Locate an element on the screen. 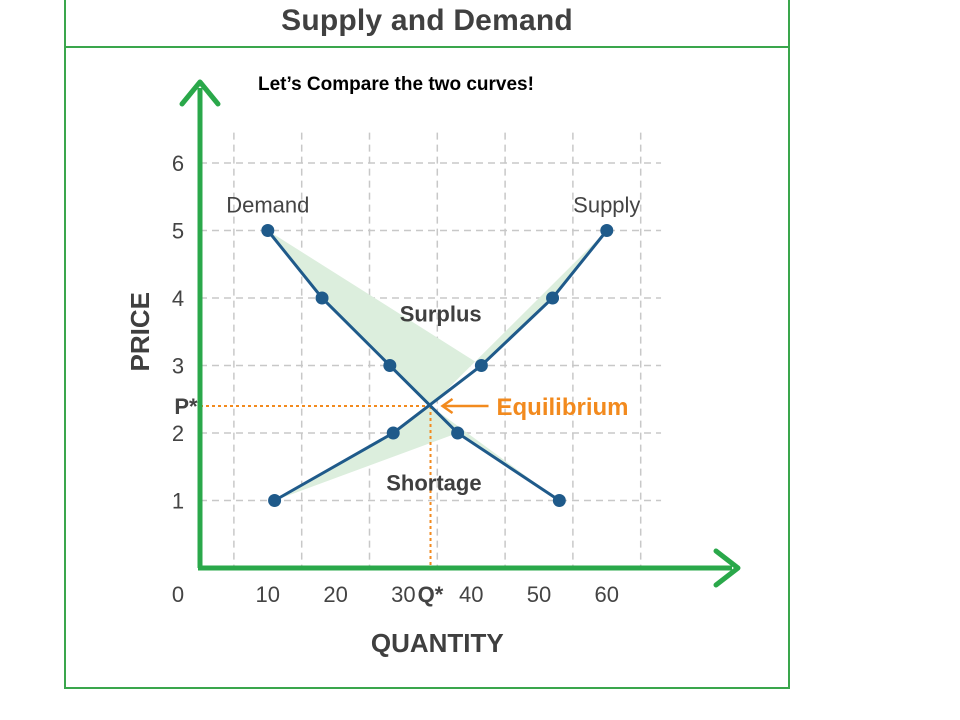 The image size is (960, 720). x-axis-title: QUANTITY is located at coordinates (437, 643).